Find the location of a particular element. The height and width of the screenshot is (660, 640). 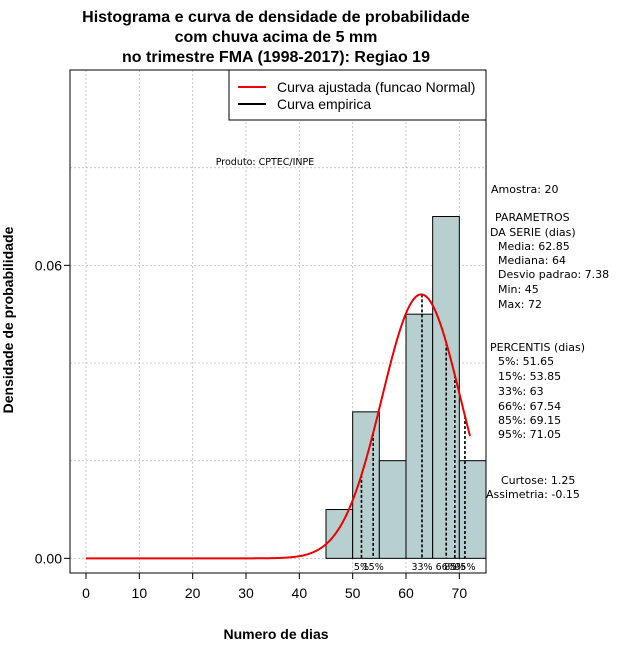

stat-min: Min: 45 is located at coordinates (518, 289).